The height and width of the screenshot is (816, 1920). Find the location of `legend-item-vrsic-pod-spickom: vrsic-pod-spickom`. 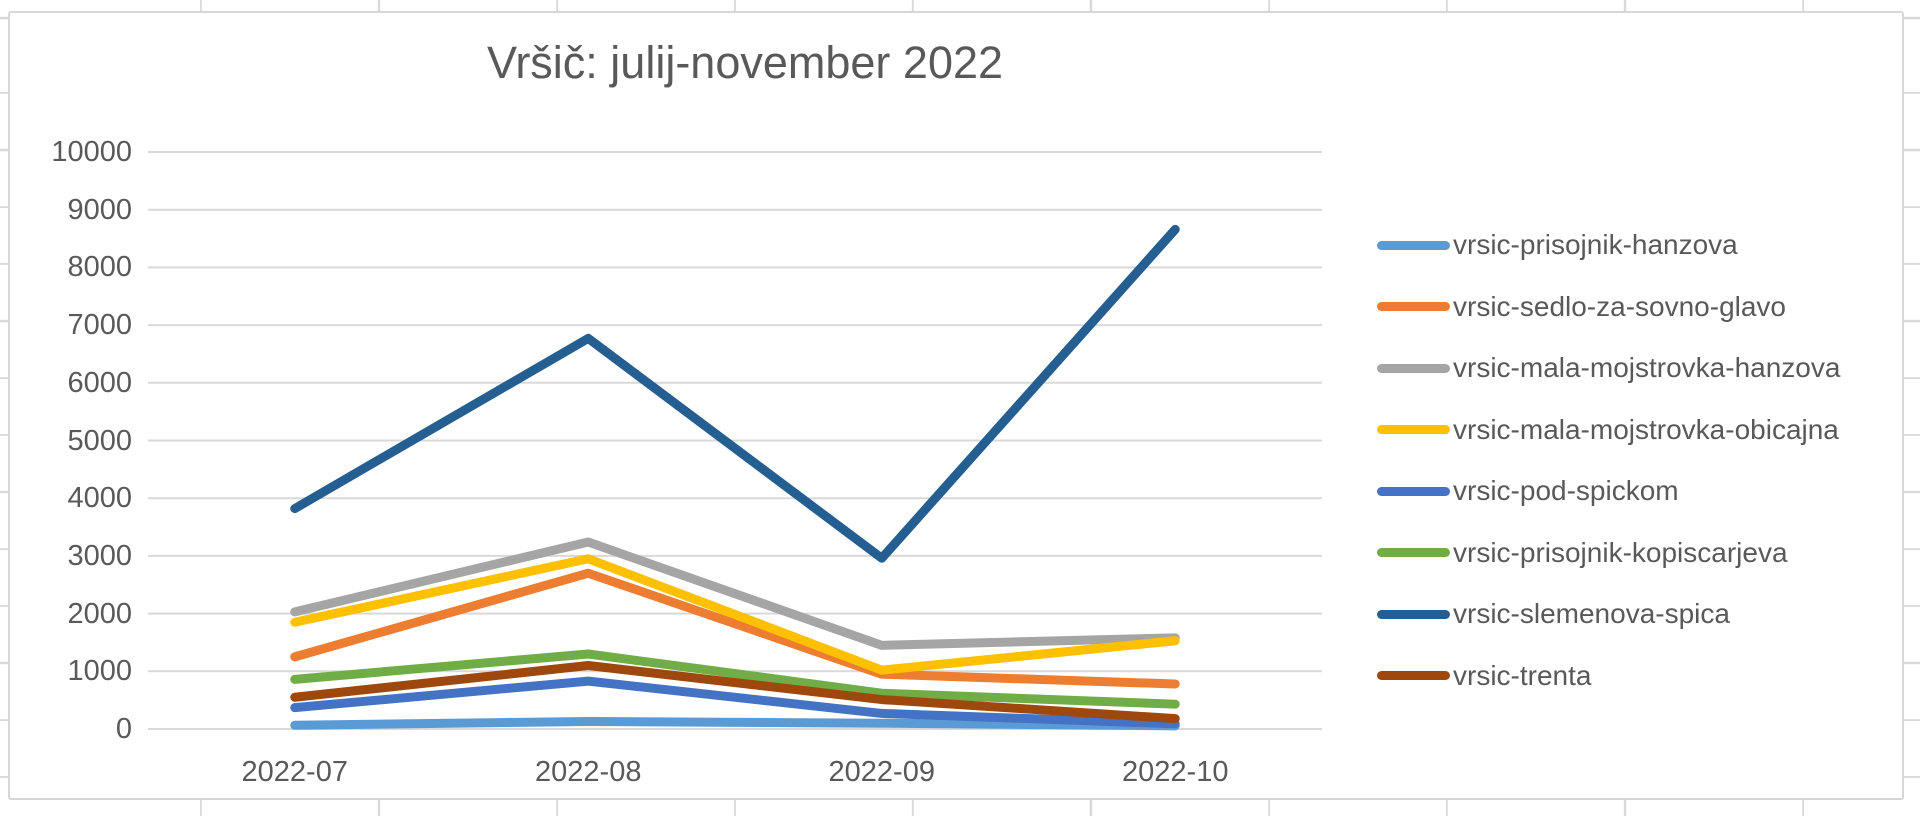

legend-item-vrsic-pod-spickom: vrsic-pod-spickom is located at coordinates (1528, 491).